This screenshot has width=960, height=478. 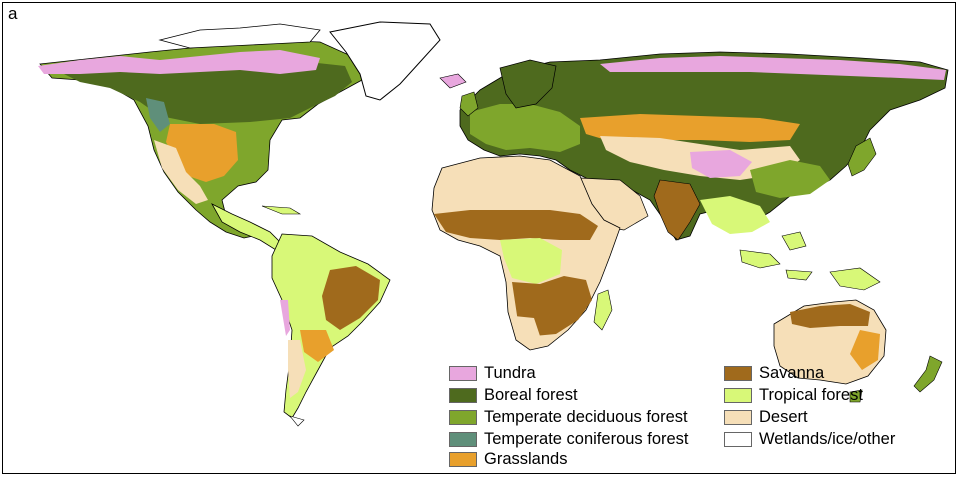 What do you see at coordinates (811, 394) in the screenshot?
I see `legend-label: Tropical forest` at bounding box center [811, 394].